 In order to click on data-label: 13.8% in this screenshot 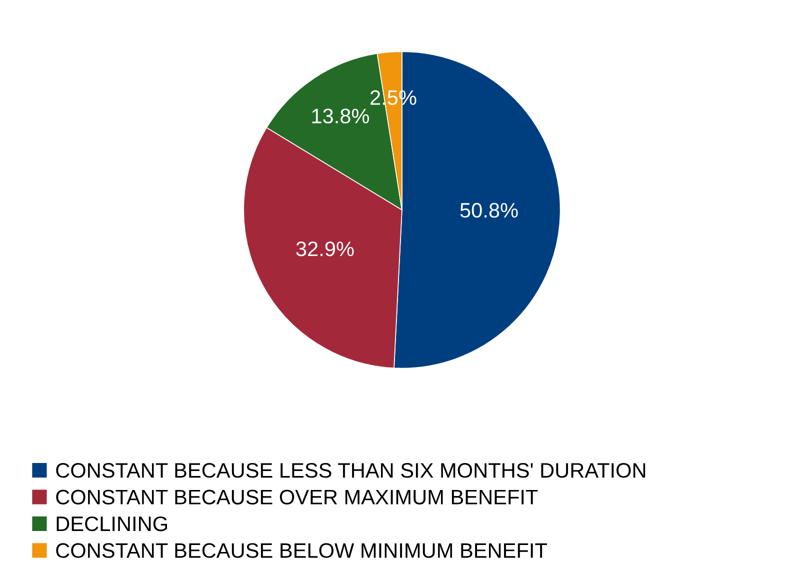, I will do `click(341, 116)`.